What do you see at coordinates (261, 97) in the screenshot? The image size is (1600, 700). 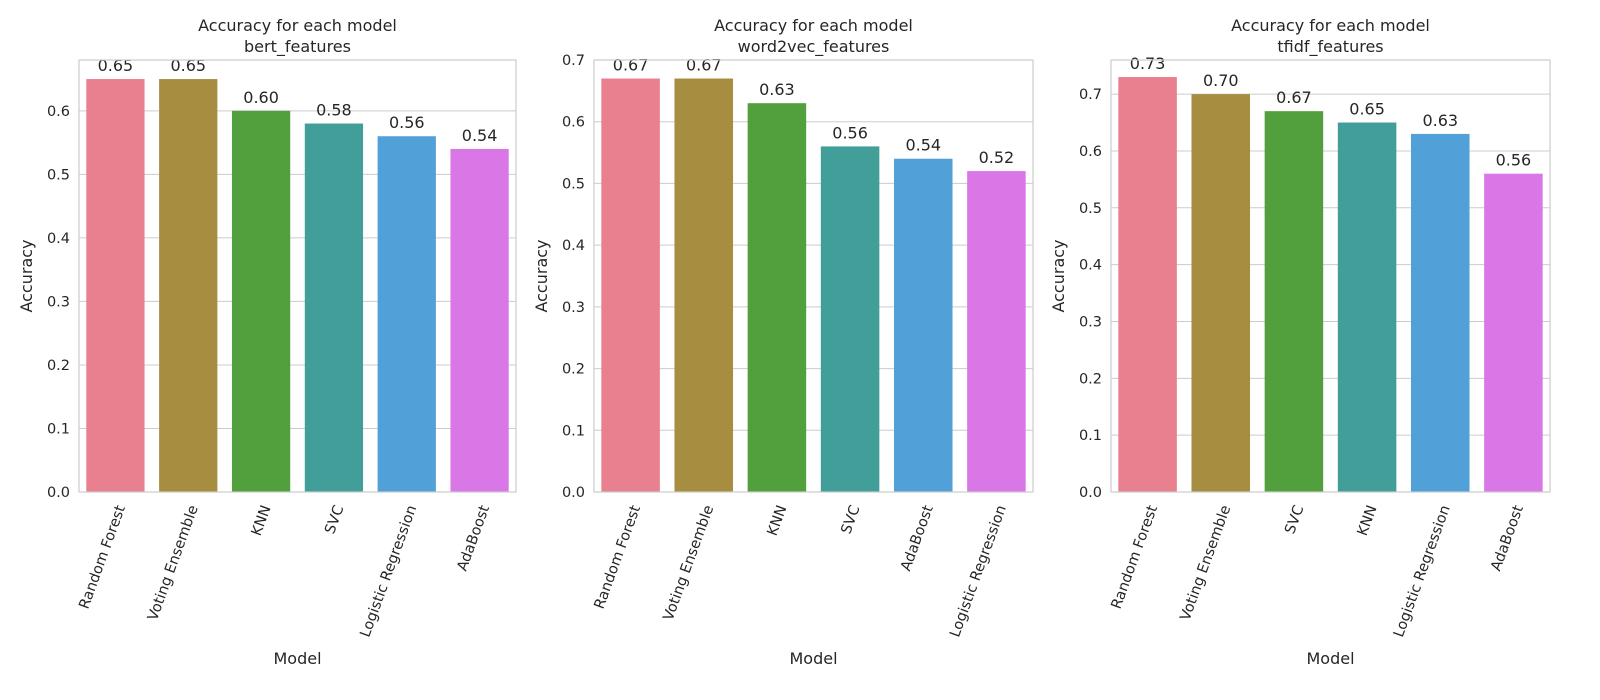 I see `bar-value-label: 0.60` at bounding box center [261, 97].